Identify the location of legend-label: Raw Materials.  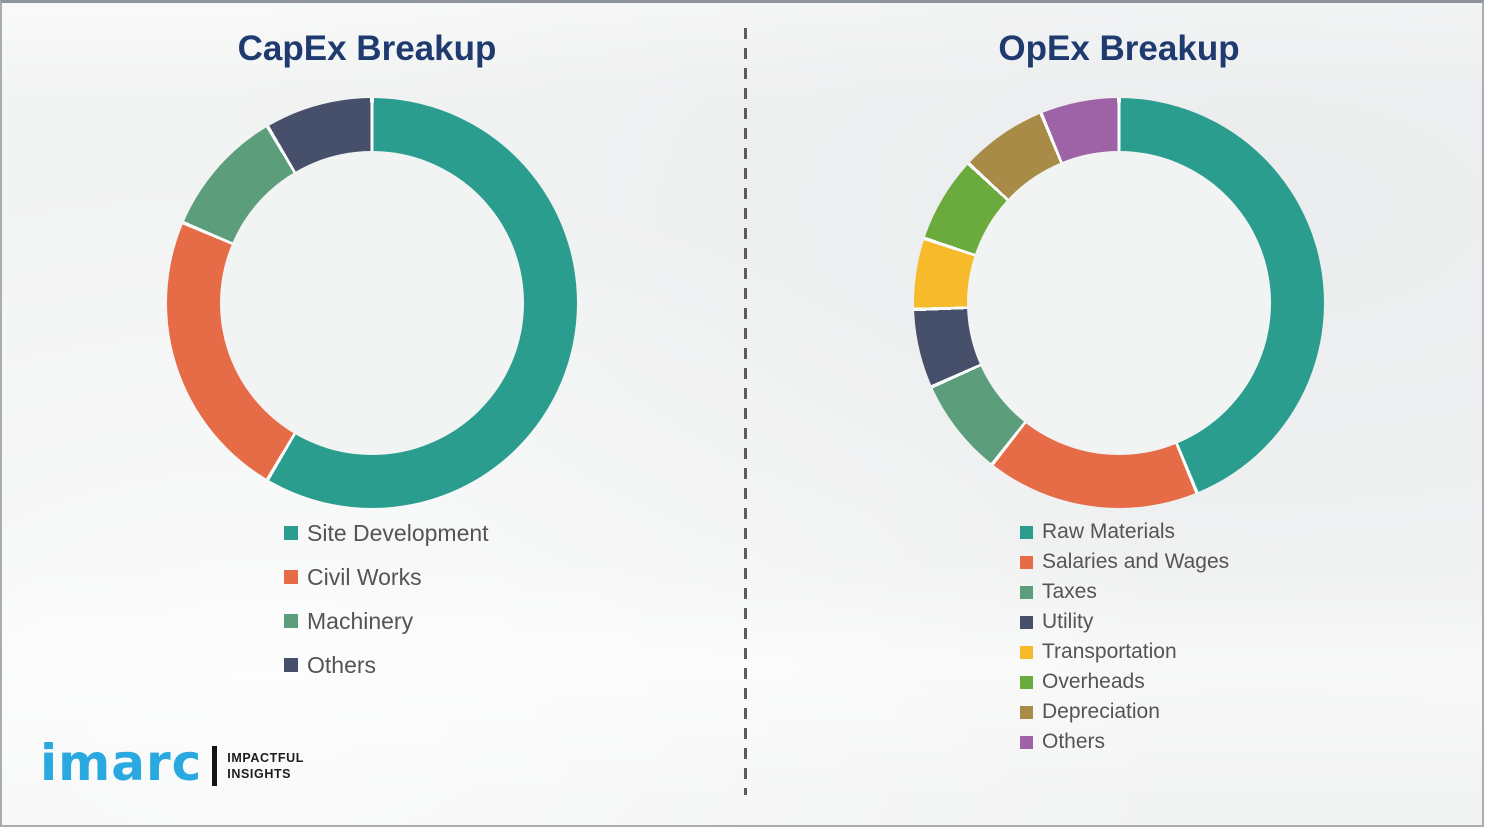
(1109, 531).